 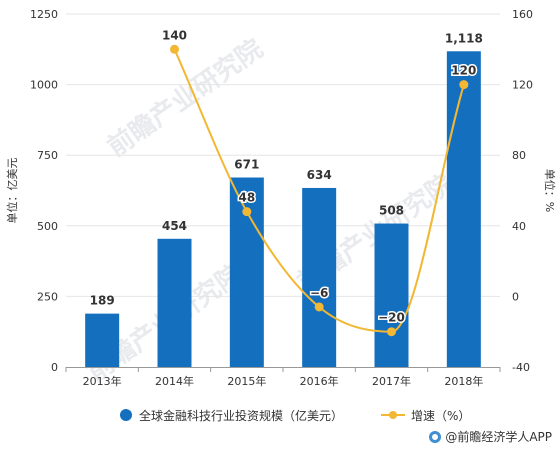 What do you see at coordinates (246, 198) in the screenshot?
I see `growth-value-label: 48` at bounding box center [246, 198].